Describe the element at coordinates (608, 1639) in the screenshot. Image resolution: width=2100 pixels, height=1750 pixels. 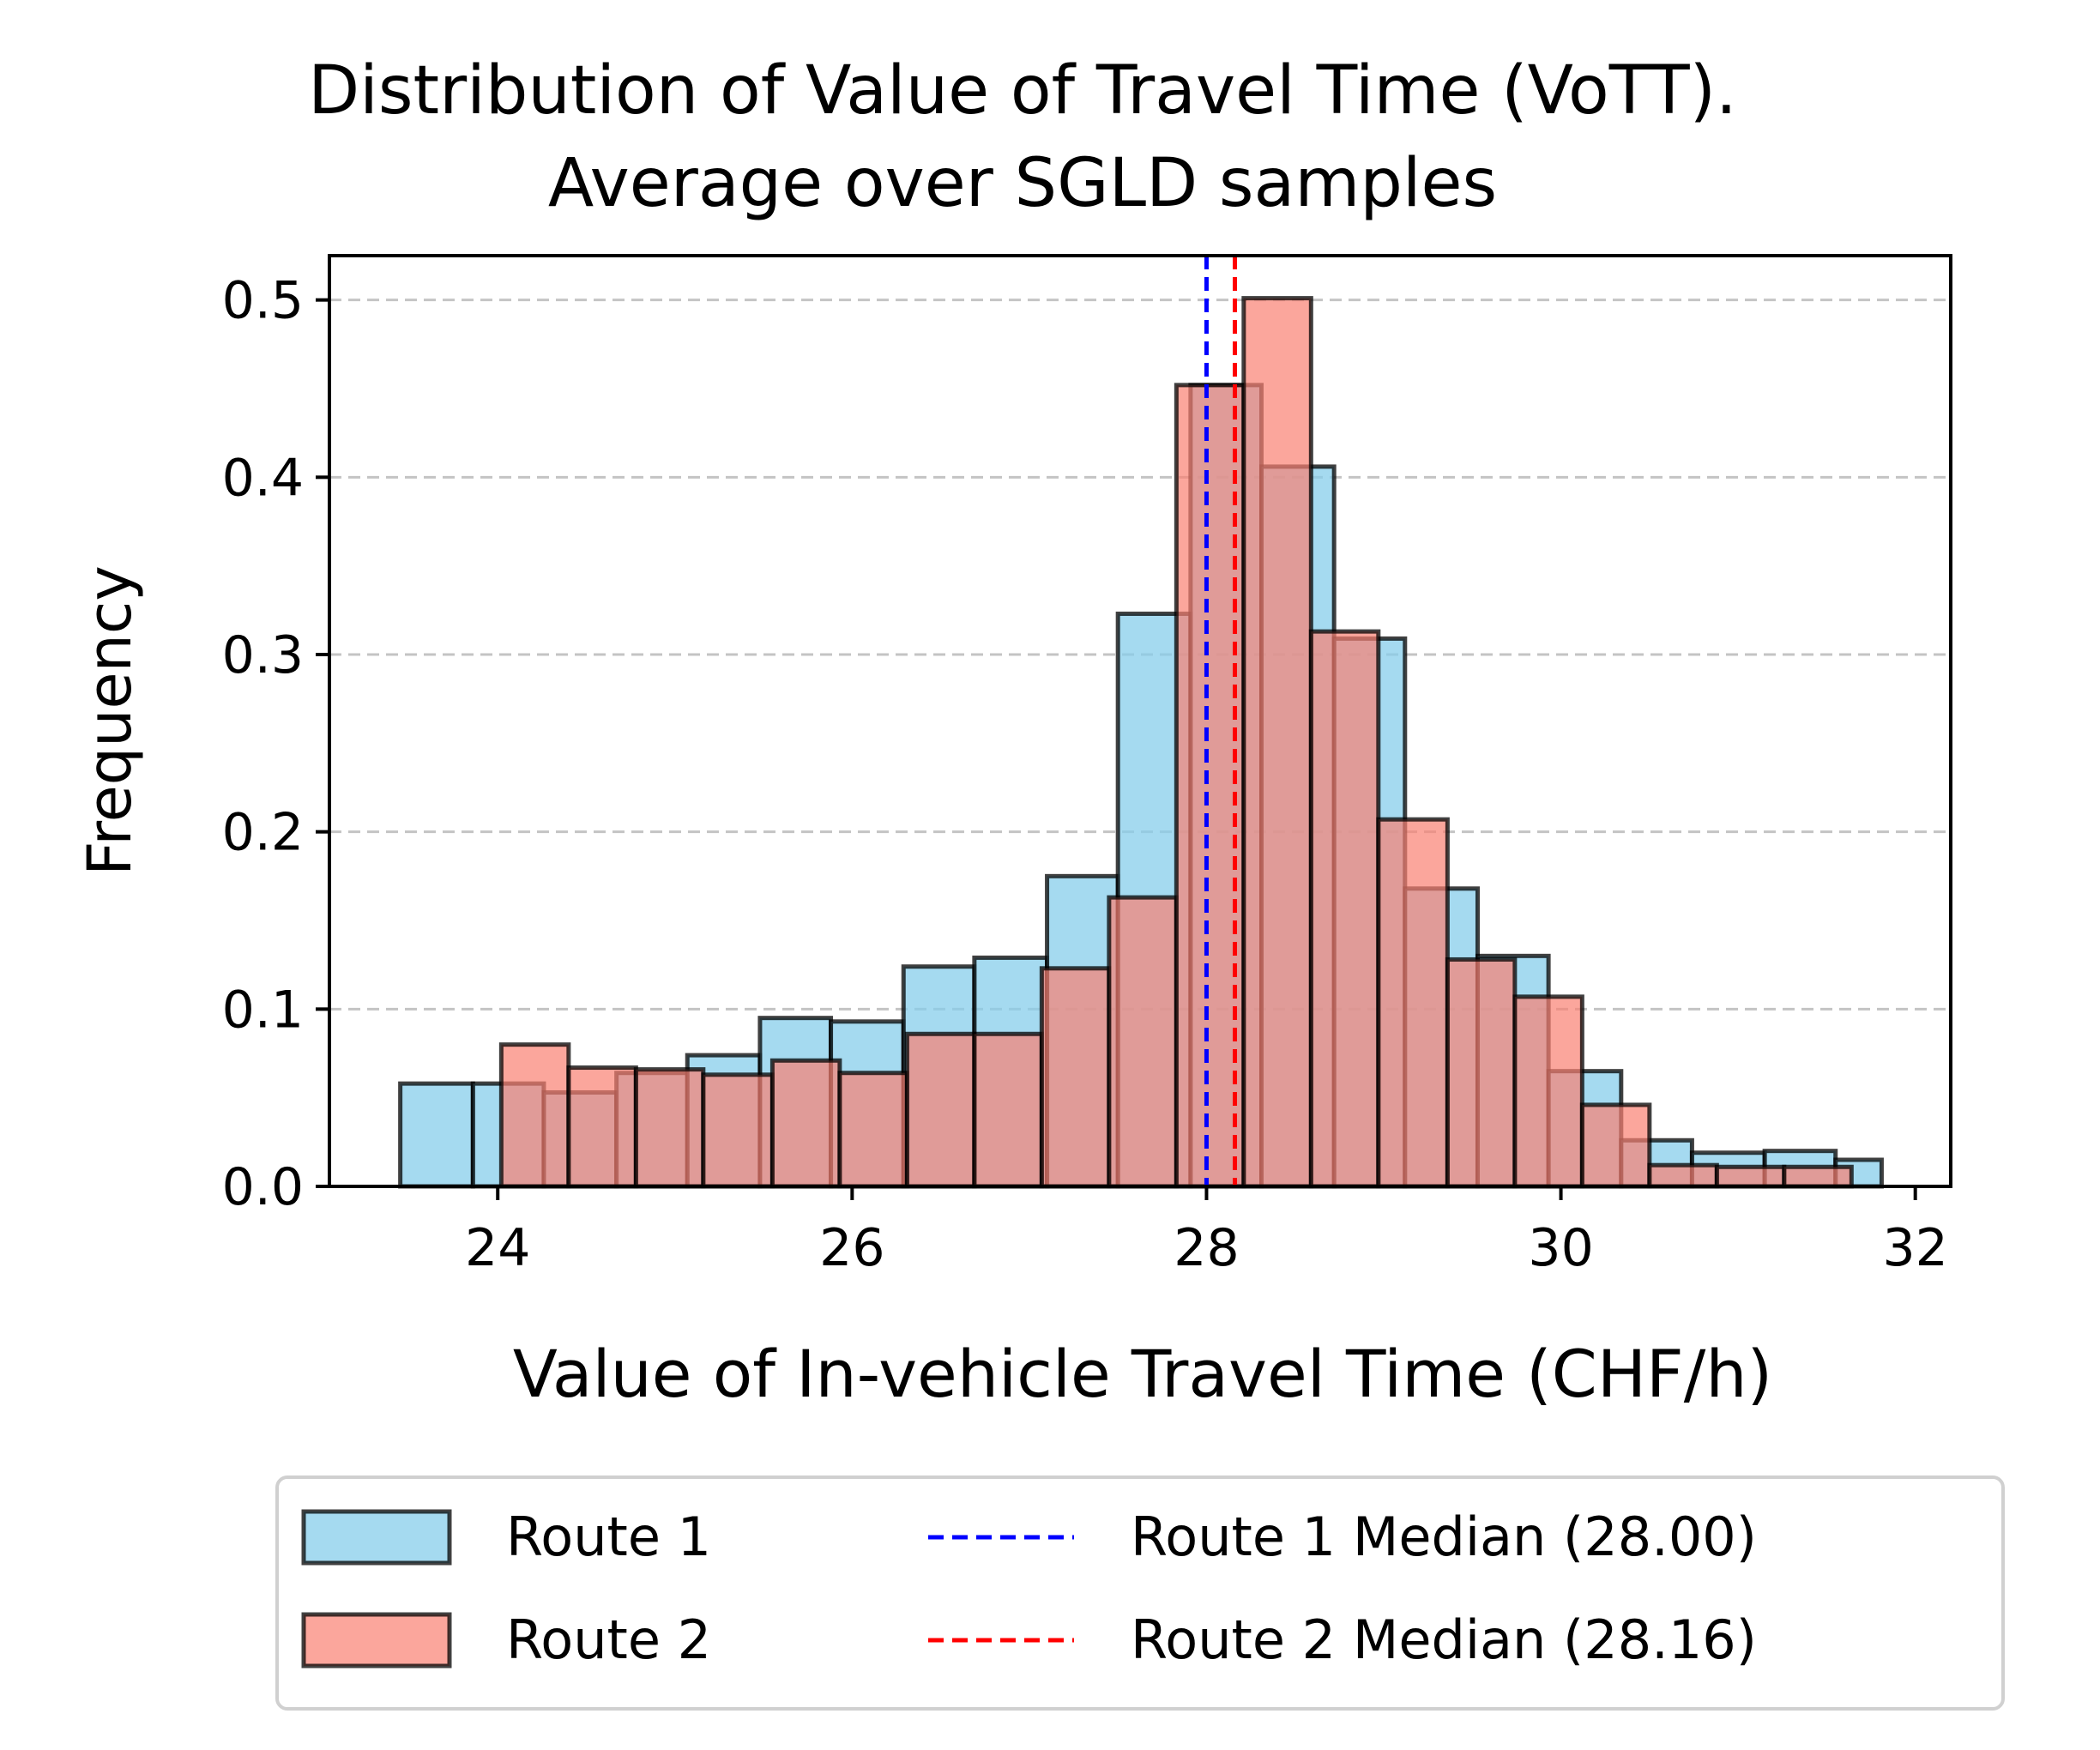
I see `legend-label-route-2: Route 2` at that location.